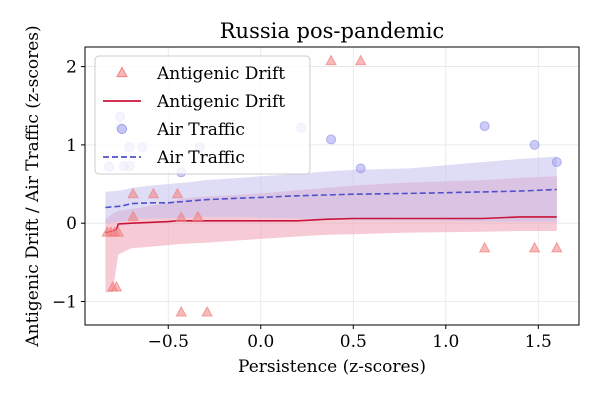  What do you see at coordinates (122, 129) in the screenshot?
I see `legend-circle-marker` at bounding box center [122, 129].